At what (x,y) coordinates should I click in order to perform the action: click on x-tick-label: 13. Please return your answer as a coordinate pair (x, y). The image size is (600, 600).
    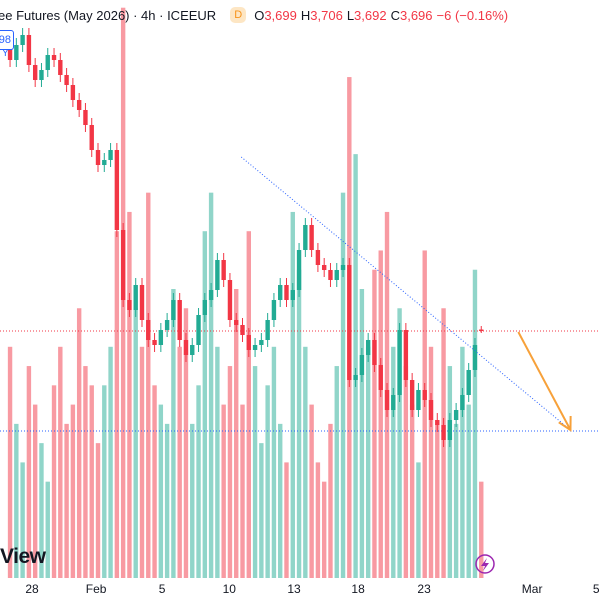
    Looking at the image, I should click on (294, 589).